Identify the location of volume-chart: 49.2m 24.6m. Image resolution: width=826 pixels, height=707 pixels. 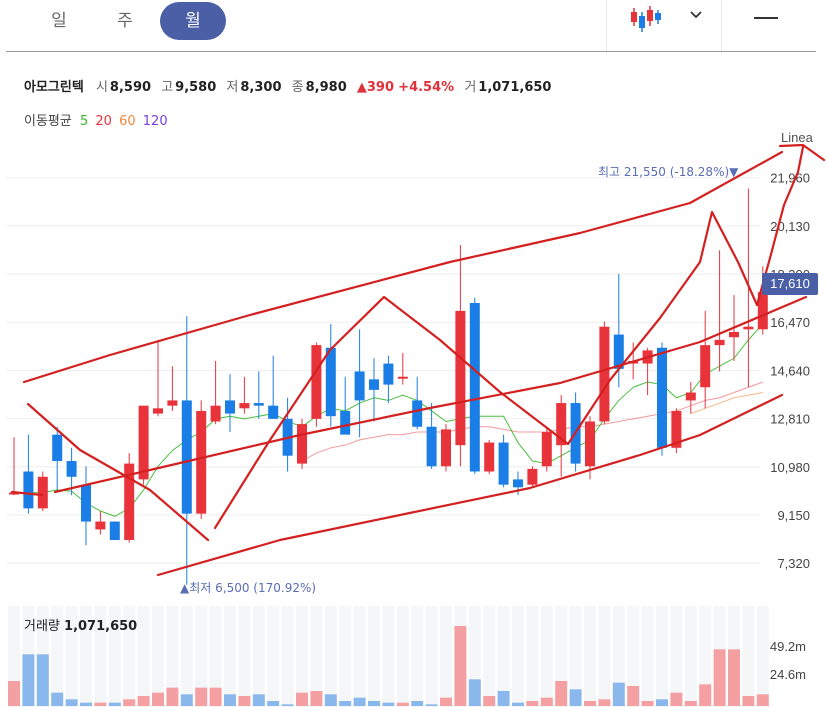
(413, 656).